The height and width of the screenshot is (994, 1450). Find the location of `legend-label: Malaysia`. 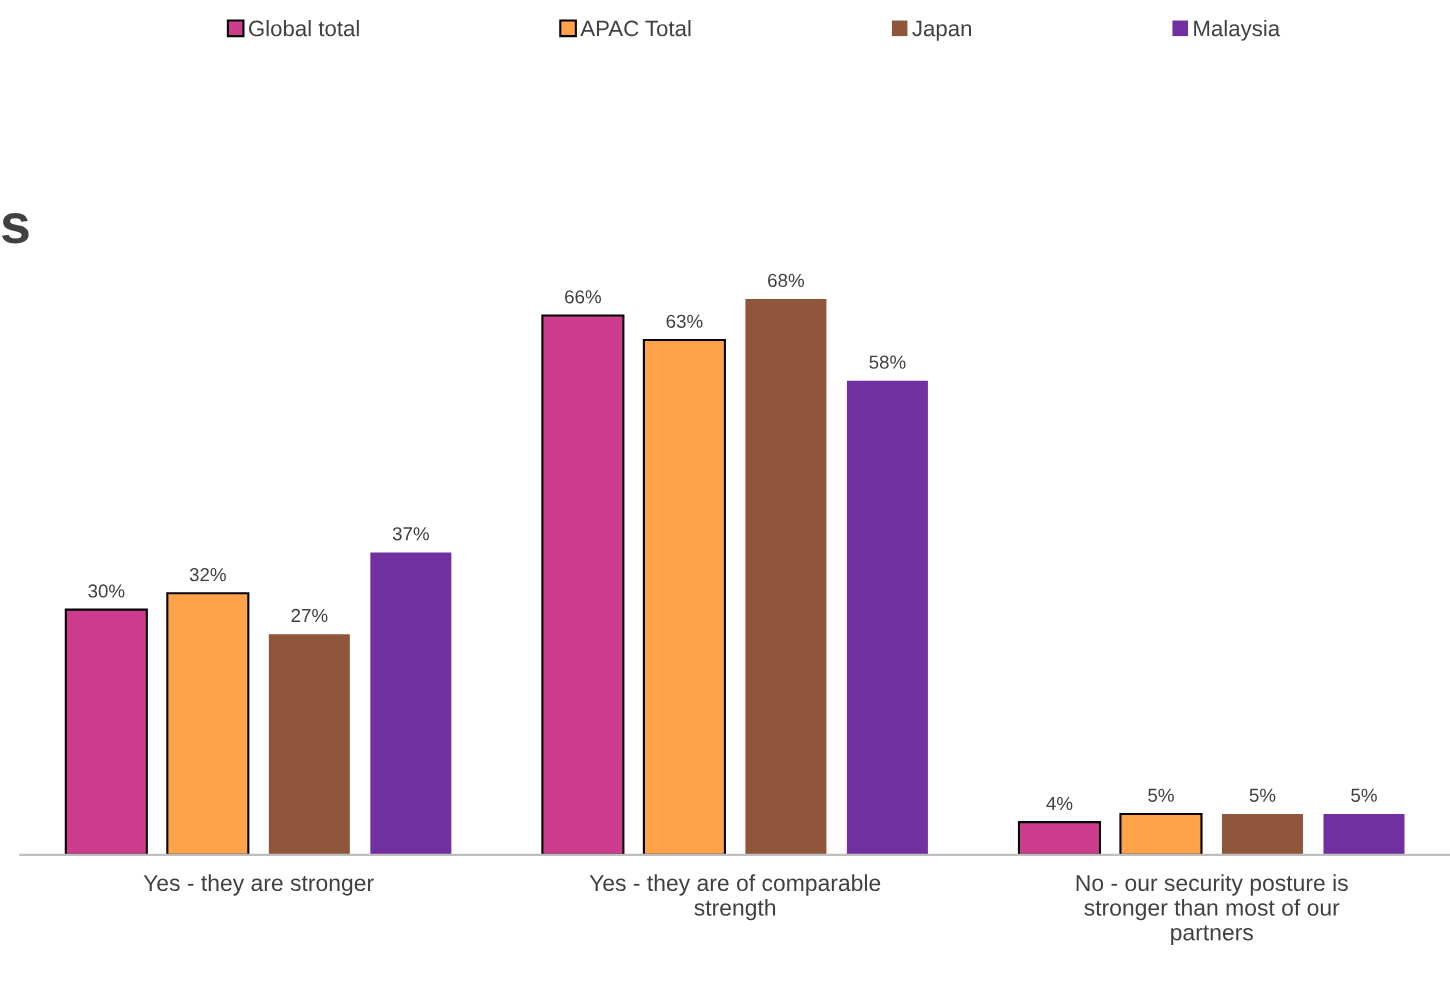

legend-label: Malaysia is located at coordinates (1237, 30).